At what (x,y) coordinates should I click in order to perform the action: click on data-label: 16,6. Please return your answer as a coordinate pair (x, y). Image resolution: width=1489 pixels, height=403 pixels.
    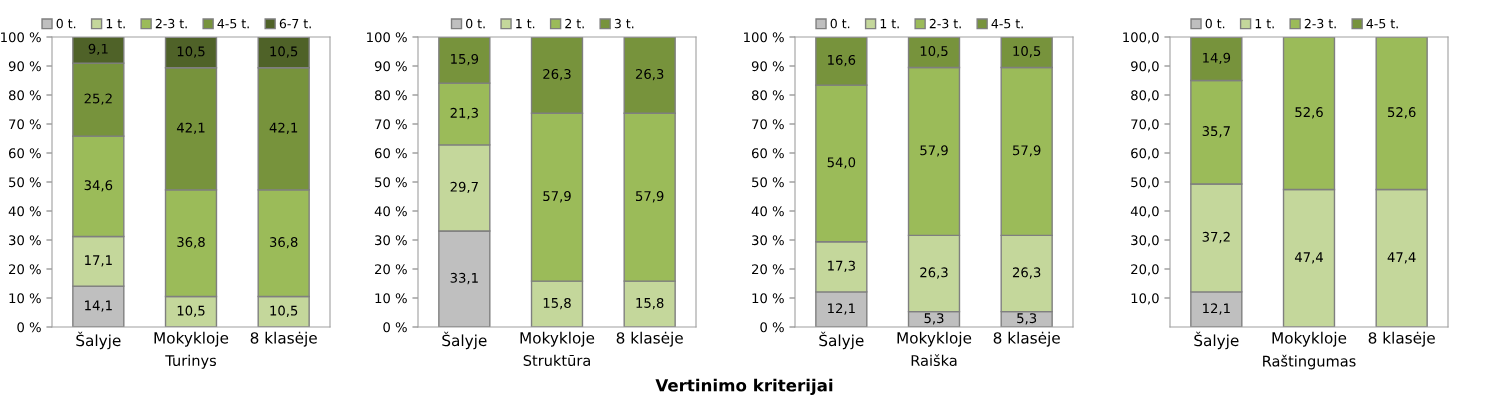
    Looking at the image, I should click on (842, 60).